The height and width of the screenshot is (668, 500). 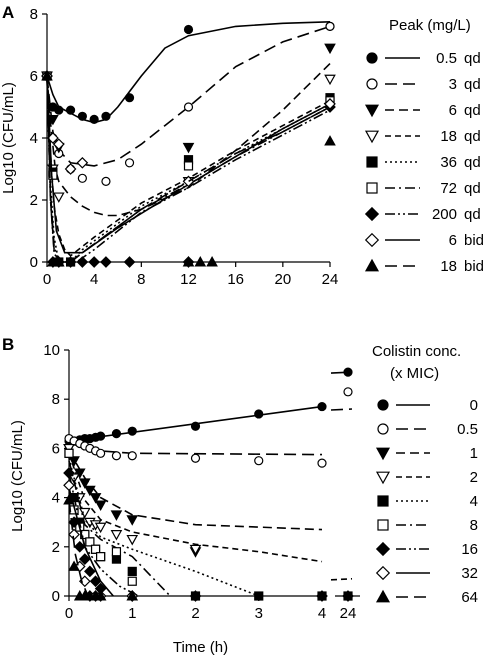 I want to click on panel-b-label: B, so click(x=8, y=344).